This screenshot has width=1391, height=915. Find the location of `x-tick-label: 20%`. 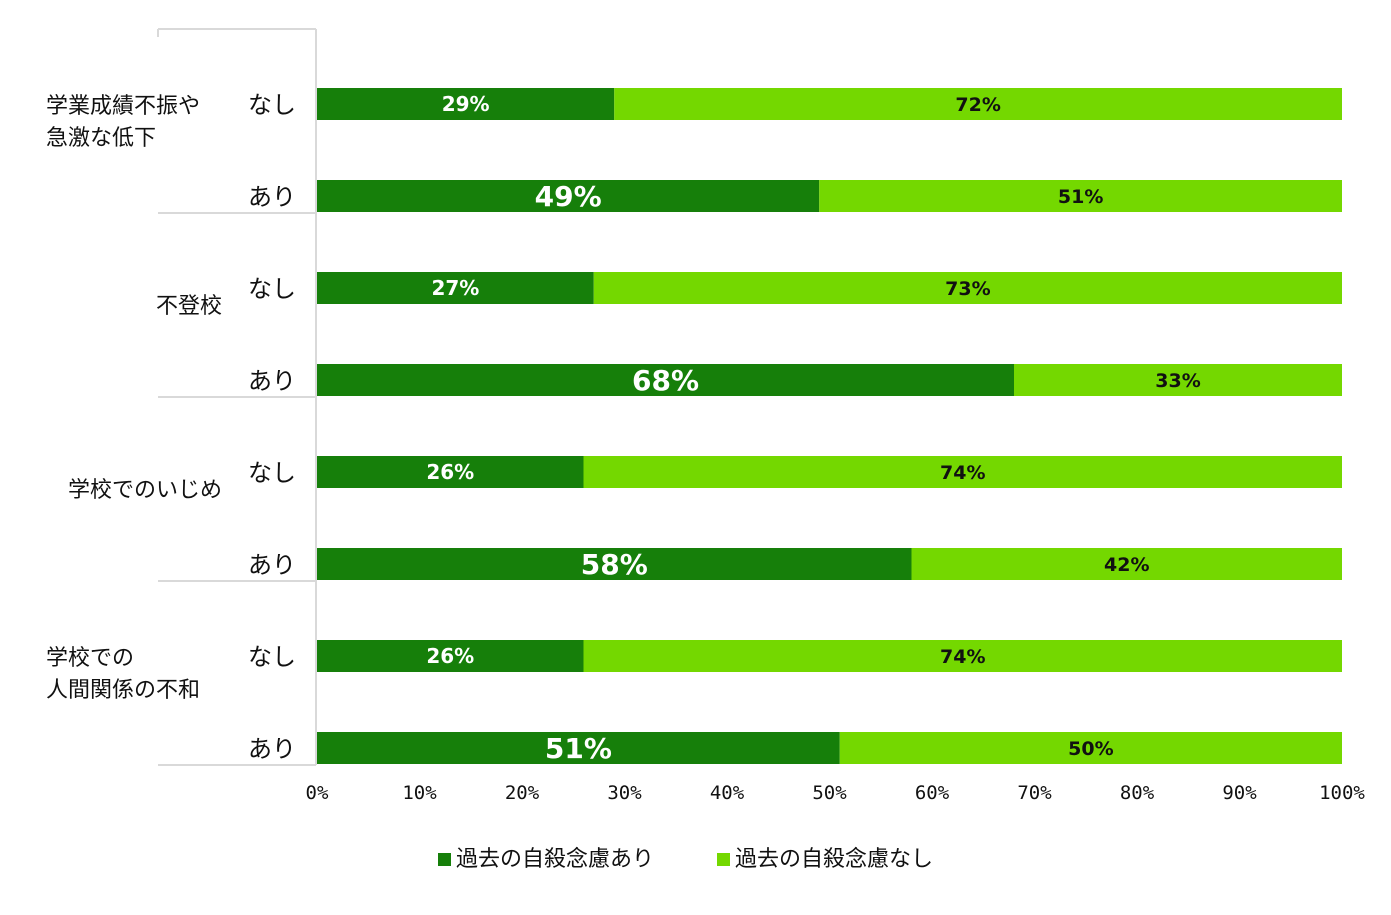

x-tick-label: 20% is located at coordinates (522, 793).